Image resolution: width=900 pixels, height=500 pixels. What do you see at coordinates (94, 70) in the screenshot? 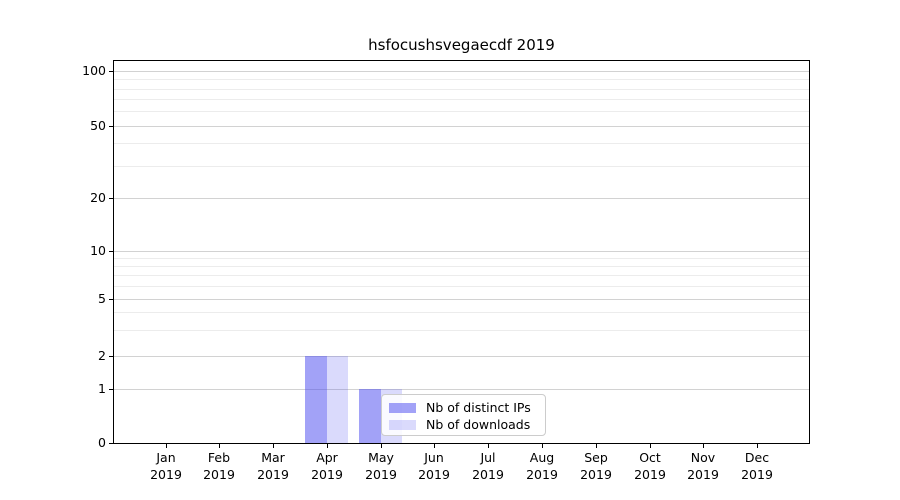
I see `y-tick-label: 100` at bounding box center [94, 70].